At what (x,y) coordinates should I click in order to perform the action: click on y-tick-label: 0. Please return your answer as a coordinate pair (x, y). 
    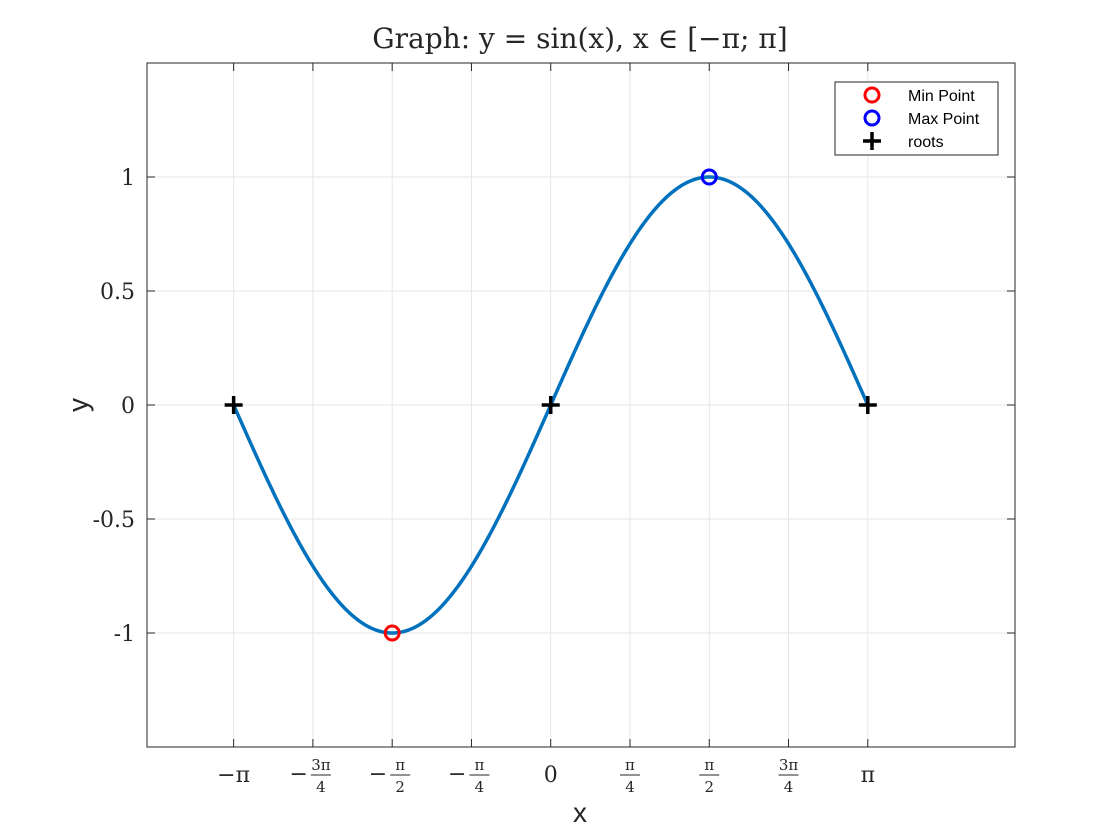
    Looking at the image, I should click on (128, 406).